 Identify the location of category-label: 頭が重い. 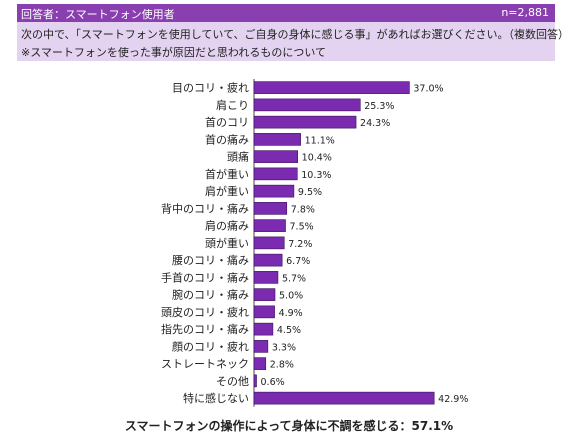
(227, 243).